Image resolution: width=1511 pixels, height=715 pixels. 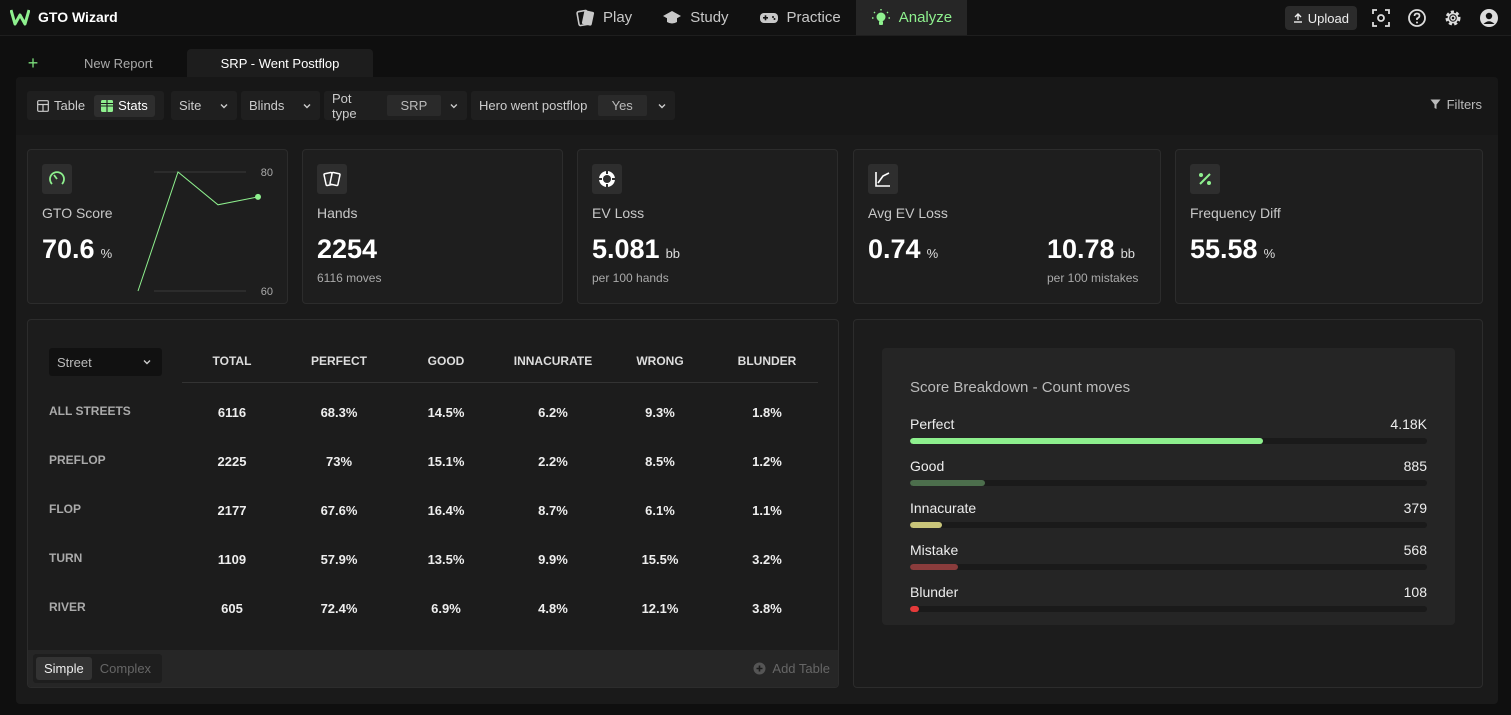 I want to click on plus-circle-icon, so click(x=759, y=668).